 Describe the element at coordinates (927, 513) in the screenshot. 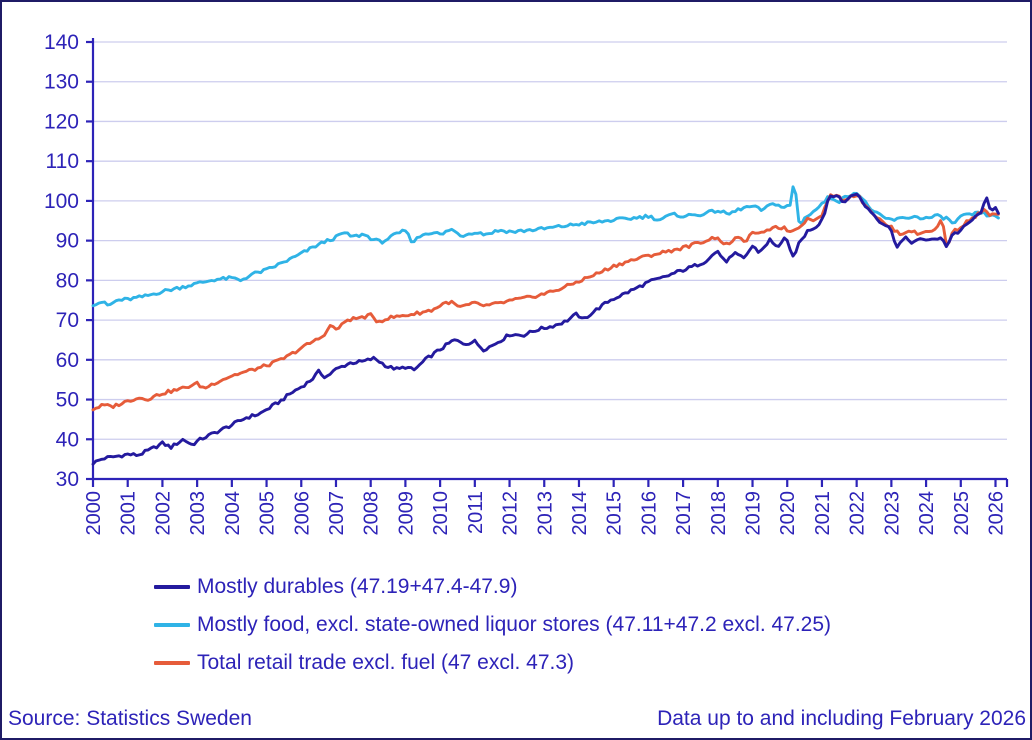

I see `svg-text: 2024` at that location.